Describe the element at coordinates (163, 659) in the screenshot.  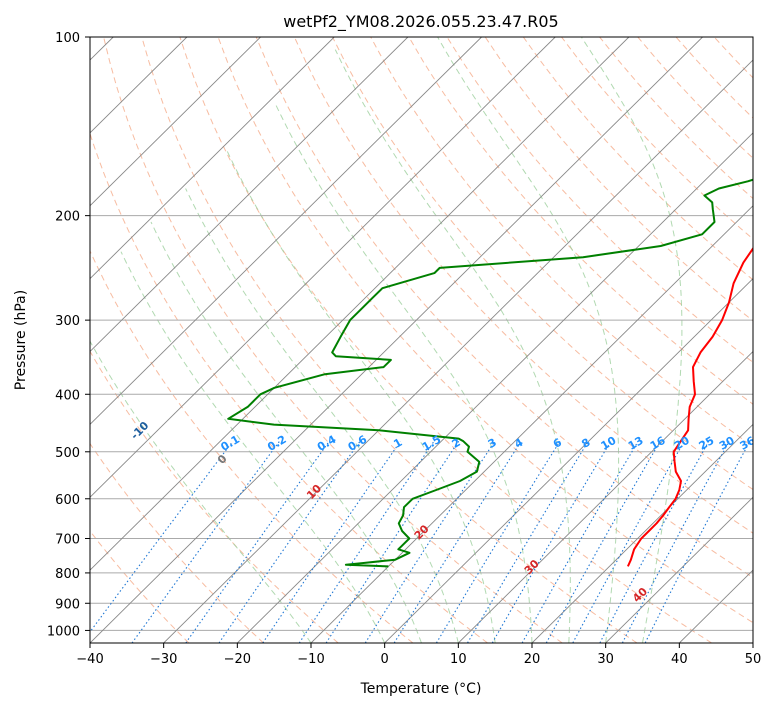
I see `x-tick-label: −30` at that location.